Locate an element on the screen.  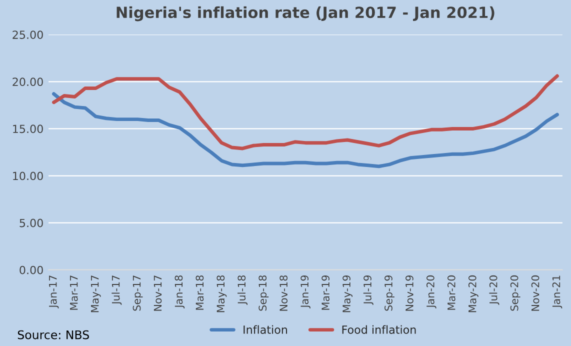
y-tick-label: 10.00 is located at coordinates (28, 176).